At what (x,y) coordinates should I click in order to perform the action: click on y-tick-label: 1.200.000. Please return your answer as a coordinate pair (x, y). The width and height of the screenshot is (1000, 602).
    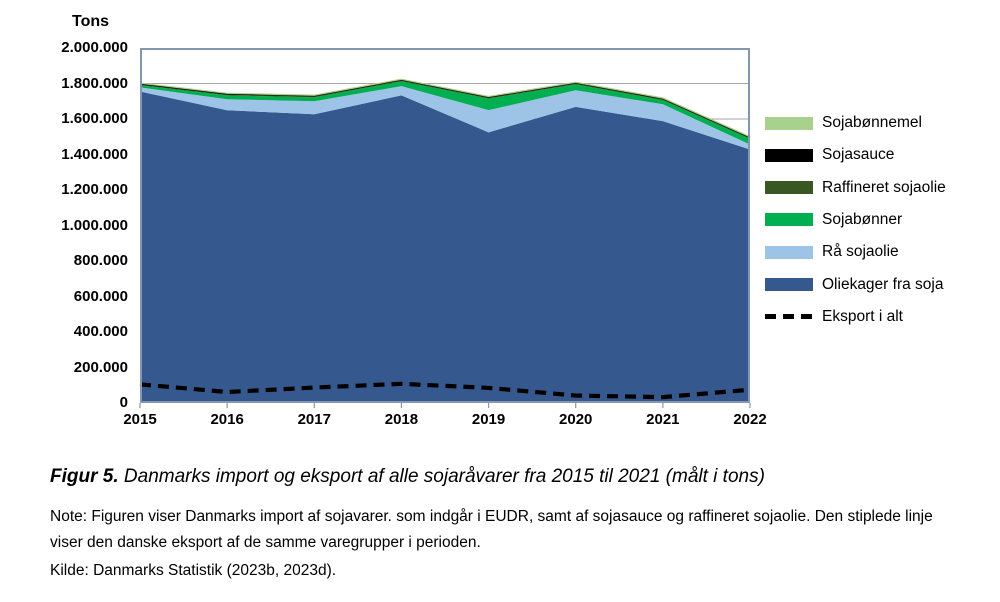
    Looking at the image, I should click on (94, 189).